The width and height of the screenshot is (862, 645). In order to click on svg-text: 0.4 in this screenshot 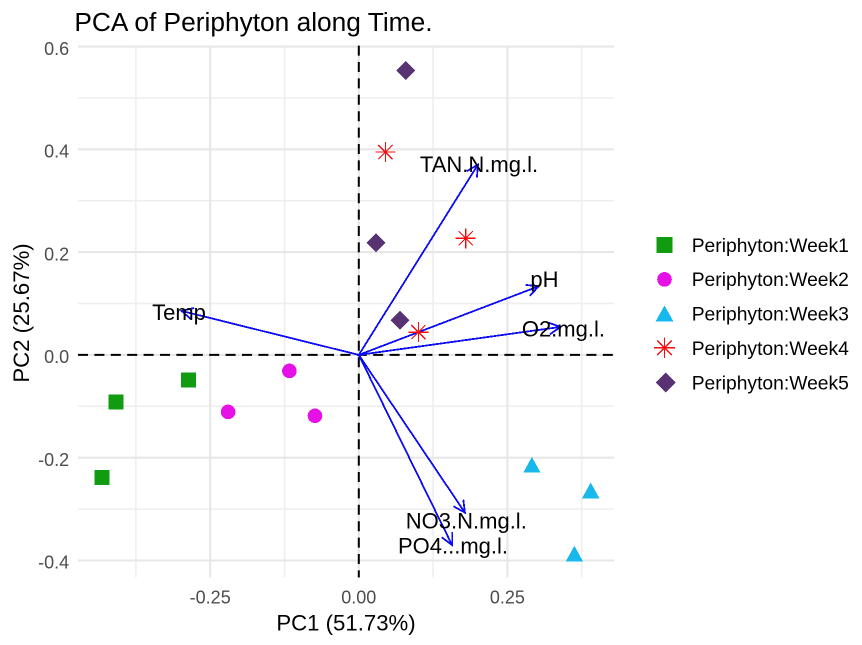, I will do `click(56, 152)`.